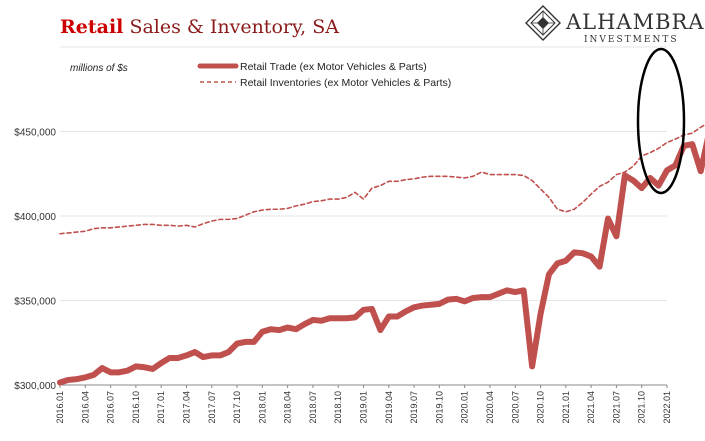  What do you see at coordinates (616, 407) in the screenshot?
I see `x-tick-label: 2021.07` at bounding box center [616, 407].